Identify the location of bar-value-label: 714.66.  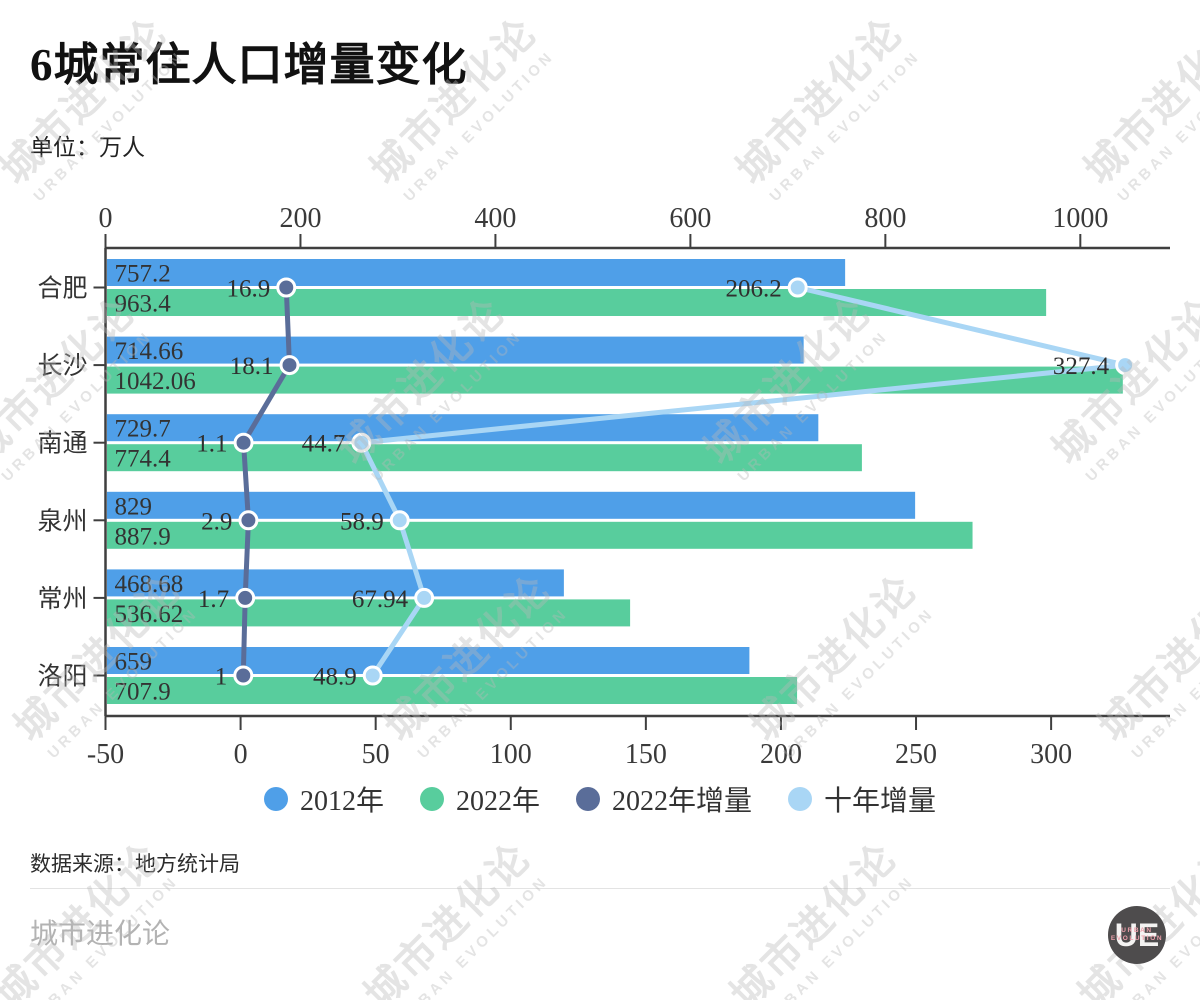
(149, 351).